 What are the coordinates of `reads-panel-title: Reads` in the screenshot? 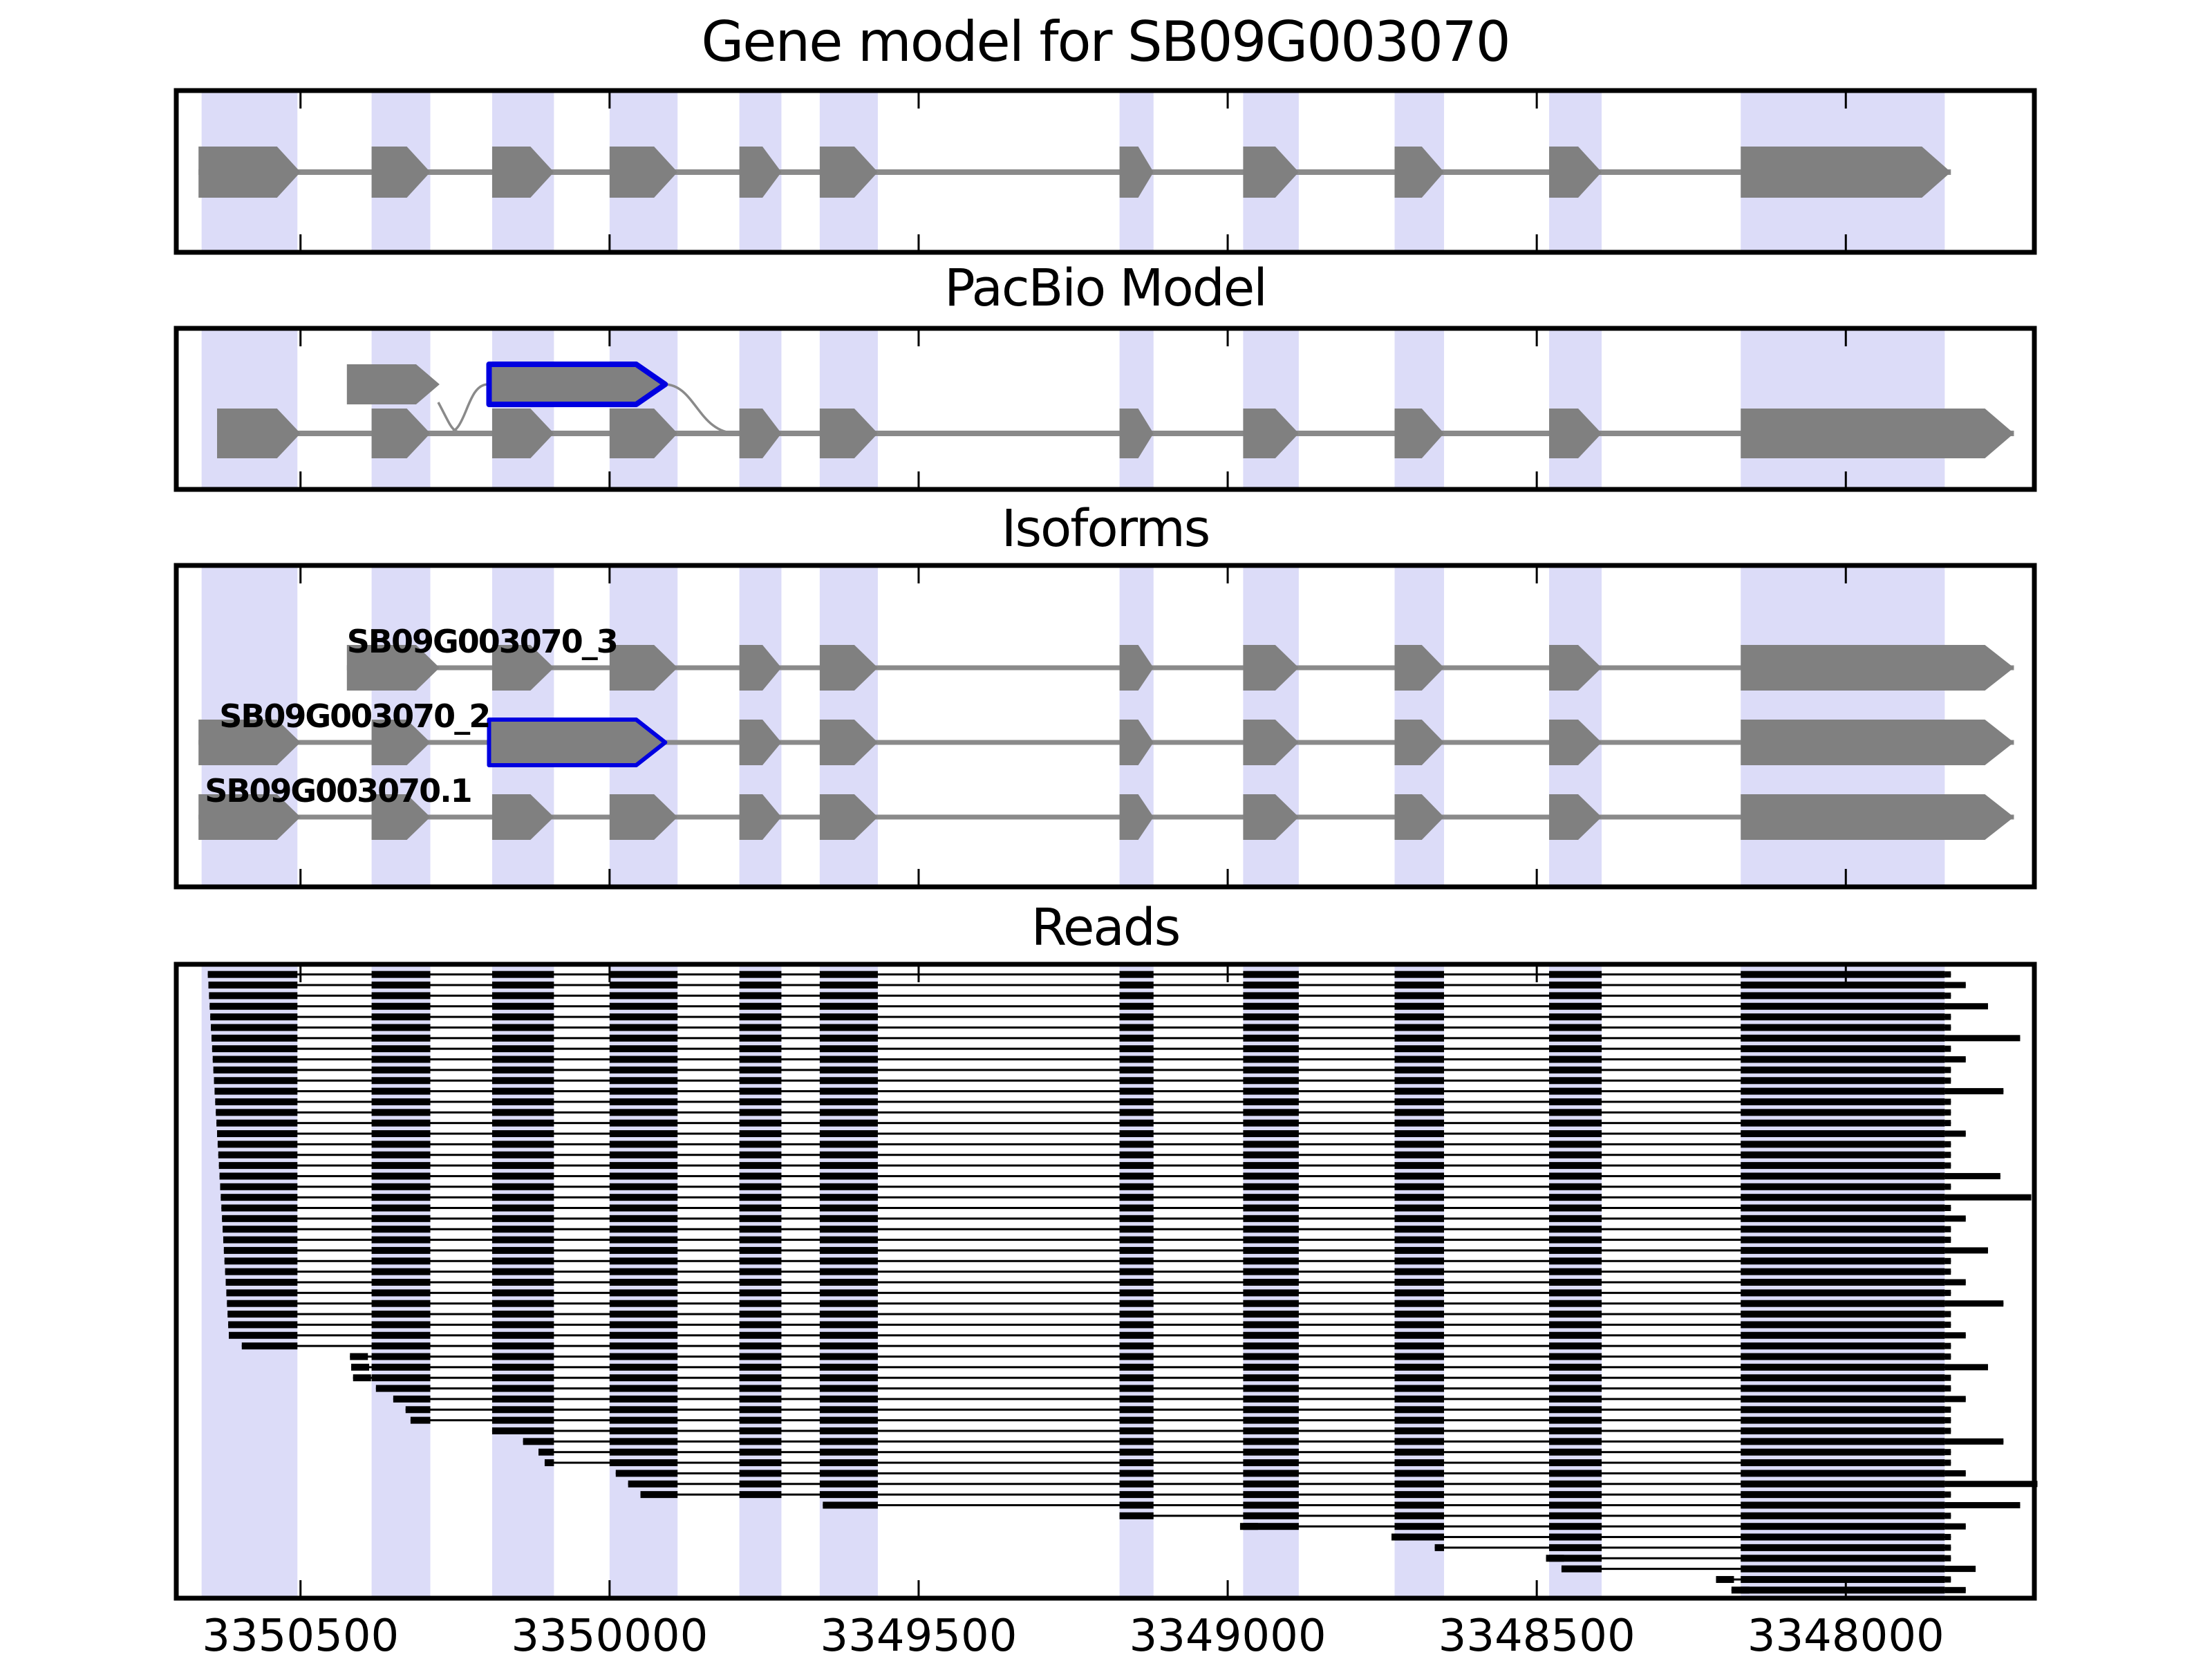 It's located at (1106, 927).